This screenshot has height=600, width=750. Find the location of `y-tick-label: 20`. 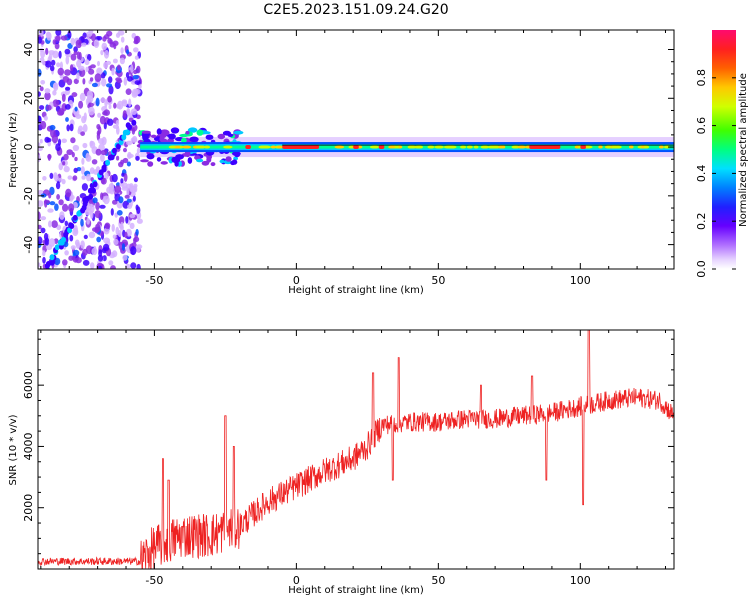

y-tick-label: 20 is located at coordinates (28, 98).